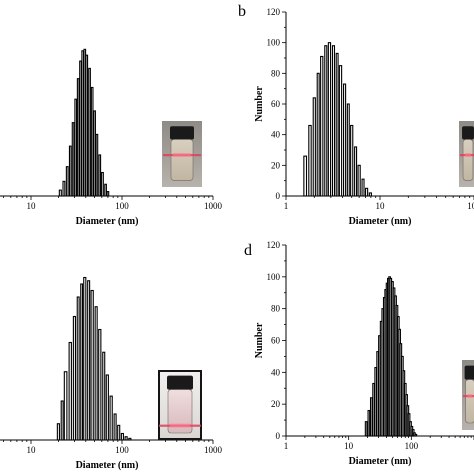 The image size is (474, 474). I want to click on x-tick-label: 1000, so click(213, 450).